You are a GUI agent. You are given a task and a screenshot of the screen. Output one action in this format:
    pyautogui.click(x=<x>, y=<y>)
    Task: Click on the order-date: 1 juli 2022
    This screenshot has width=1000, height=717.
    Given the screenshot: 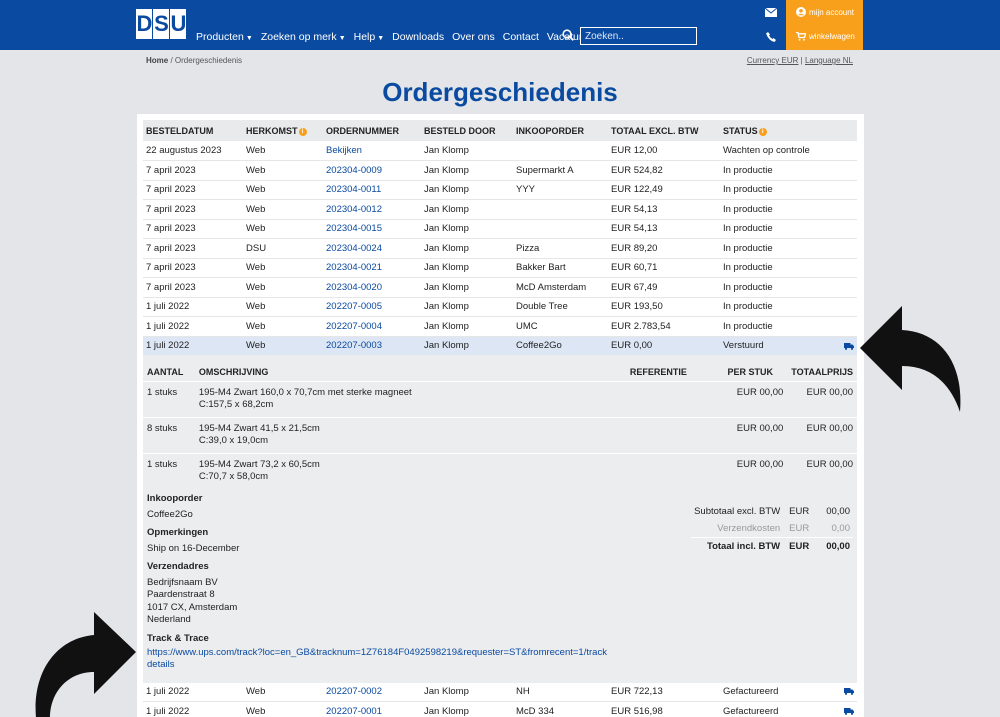 What is the action you would take?
    pyautogui.click(x=168, y=346)
    